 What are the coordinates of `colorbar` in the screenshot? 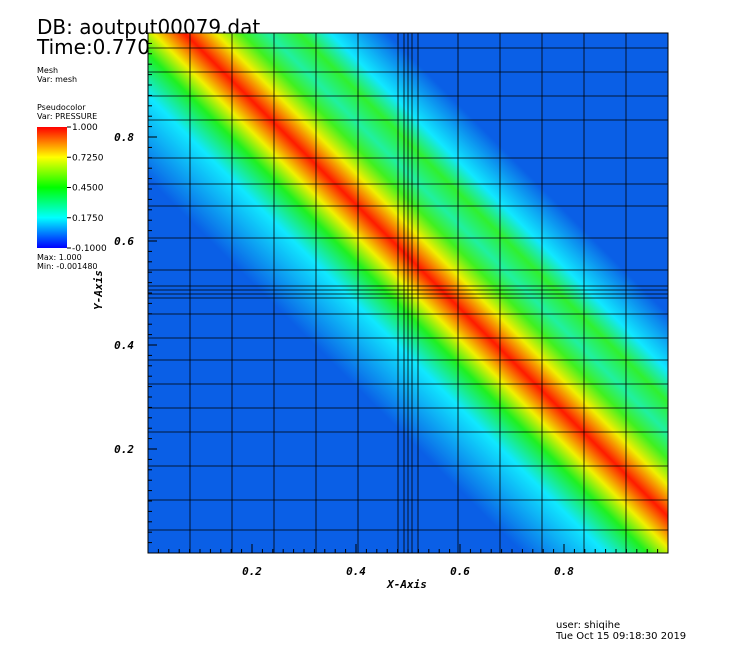 It's located at (52, 187).